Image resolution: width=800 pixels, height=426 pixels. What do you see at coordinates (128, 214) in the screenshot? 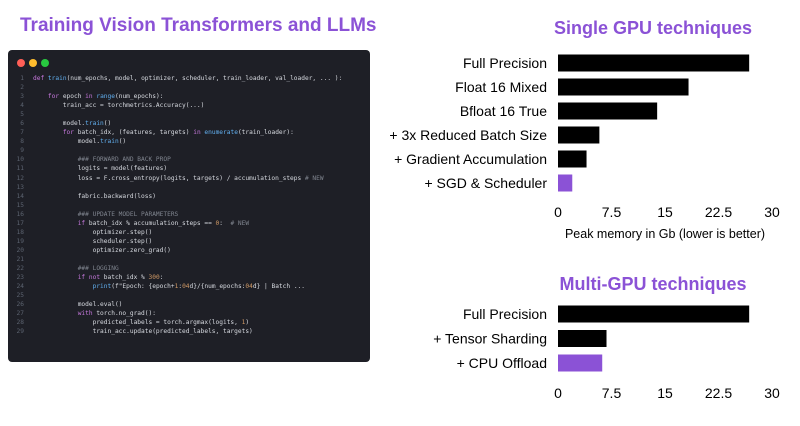
I see `code-text: ### UPDATE MODEL PARAMETERS` at bounding box center [128, 214].